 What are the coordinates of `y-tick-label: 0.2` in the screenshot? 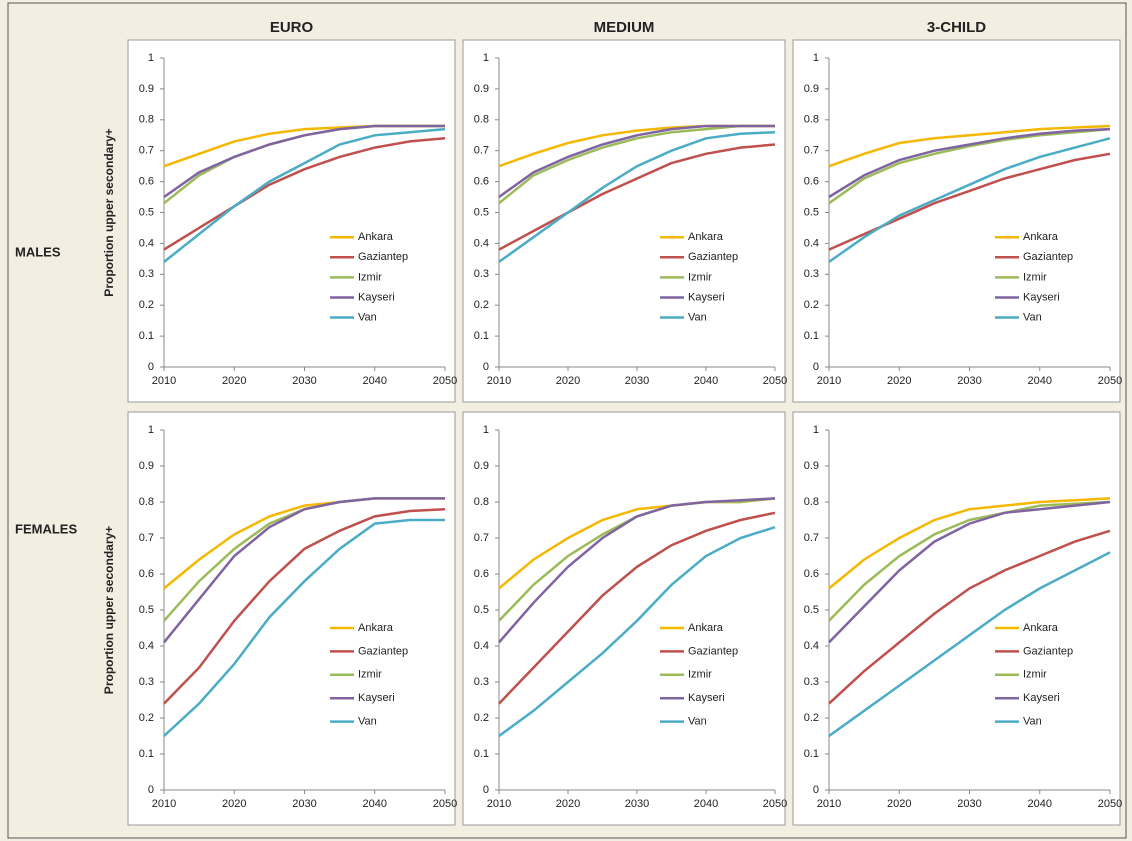 It's located at (811, 718).